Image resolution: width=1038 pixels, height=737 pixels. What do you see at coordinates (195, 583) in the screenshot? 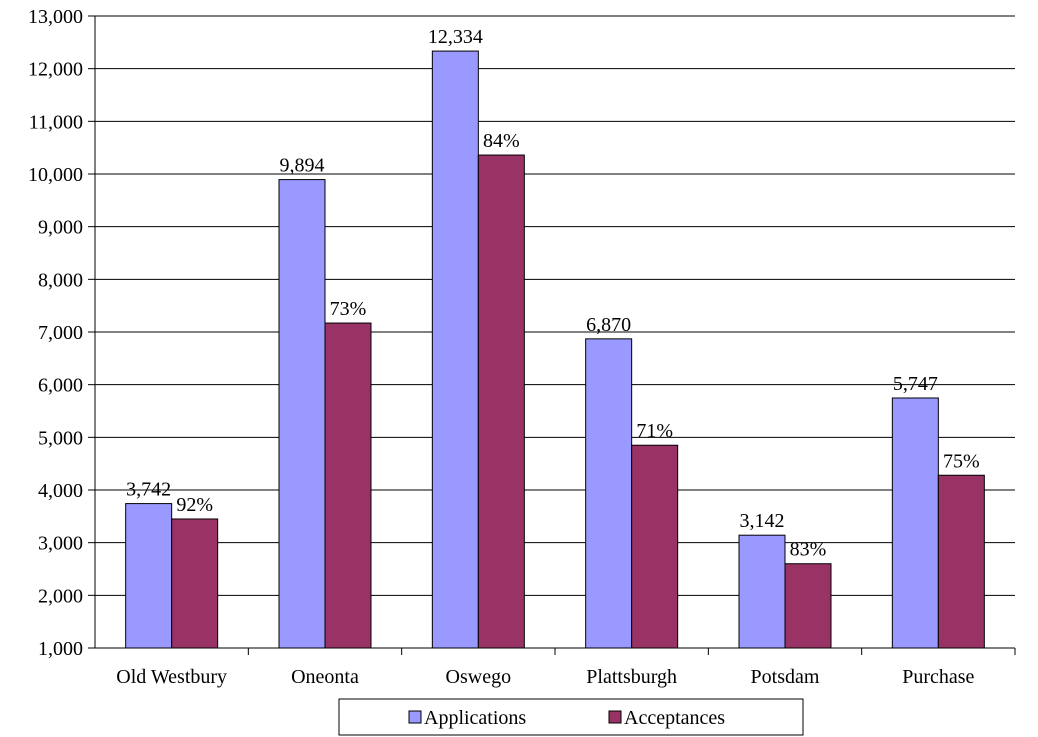
I see `bar-acceptances-old-westbury` at bounding box center [195, 583].